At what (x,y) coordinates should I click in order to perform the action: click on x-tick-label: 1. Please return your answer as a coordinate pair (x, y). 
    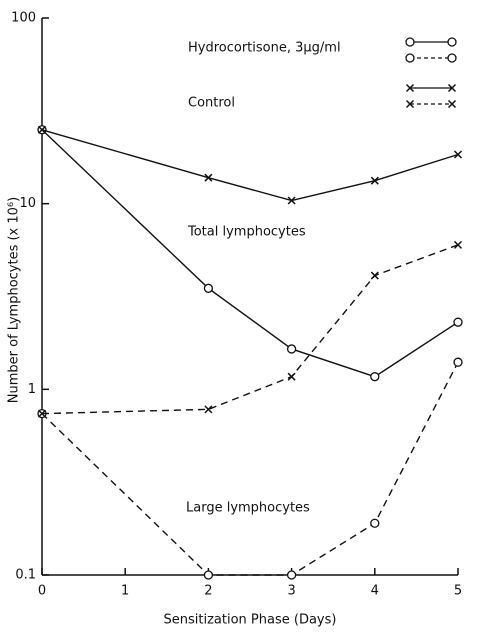
    Looking at the image, I should click on (125, 591).